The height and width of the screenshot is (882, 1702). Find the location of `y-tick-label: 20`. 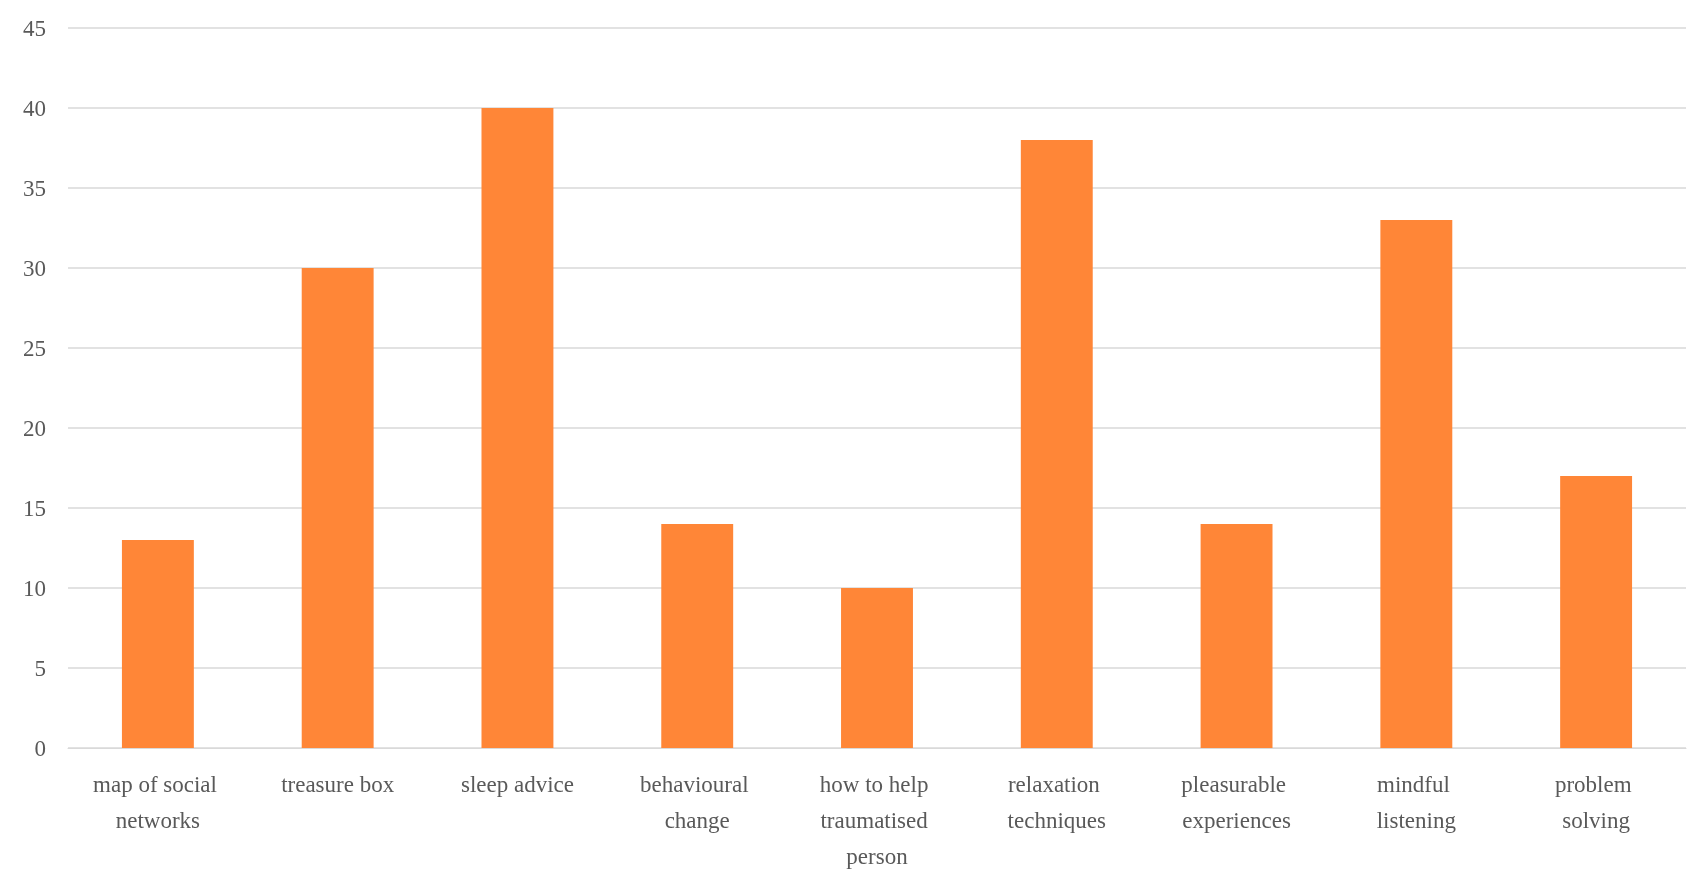

y-tick-label: 20 is located at coordinates (34, 428).